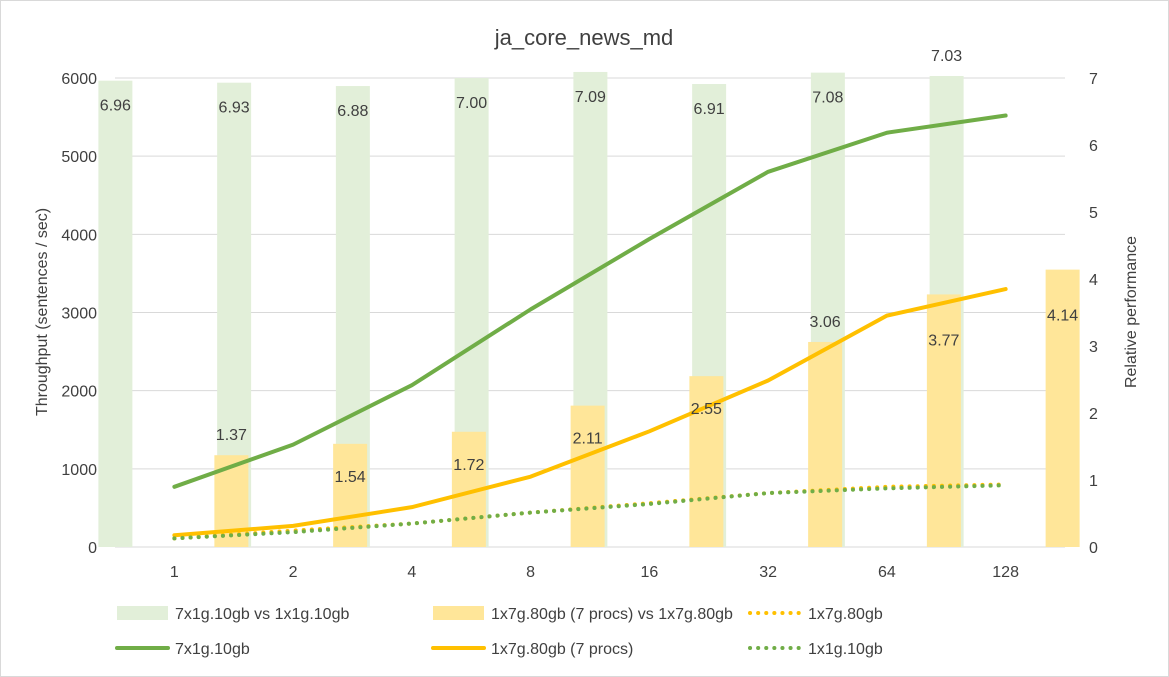 The width and height of the screenshot is (1169, 677). Describe the element at coordinates (1131, 312) in the screenshot. I see `y2-axis-label: Relative performance` at that location.